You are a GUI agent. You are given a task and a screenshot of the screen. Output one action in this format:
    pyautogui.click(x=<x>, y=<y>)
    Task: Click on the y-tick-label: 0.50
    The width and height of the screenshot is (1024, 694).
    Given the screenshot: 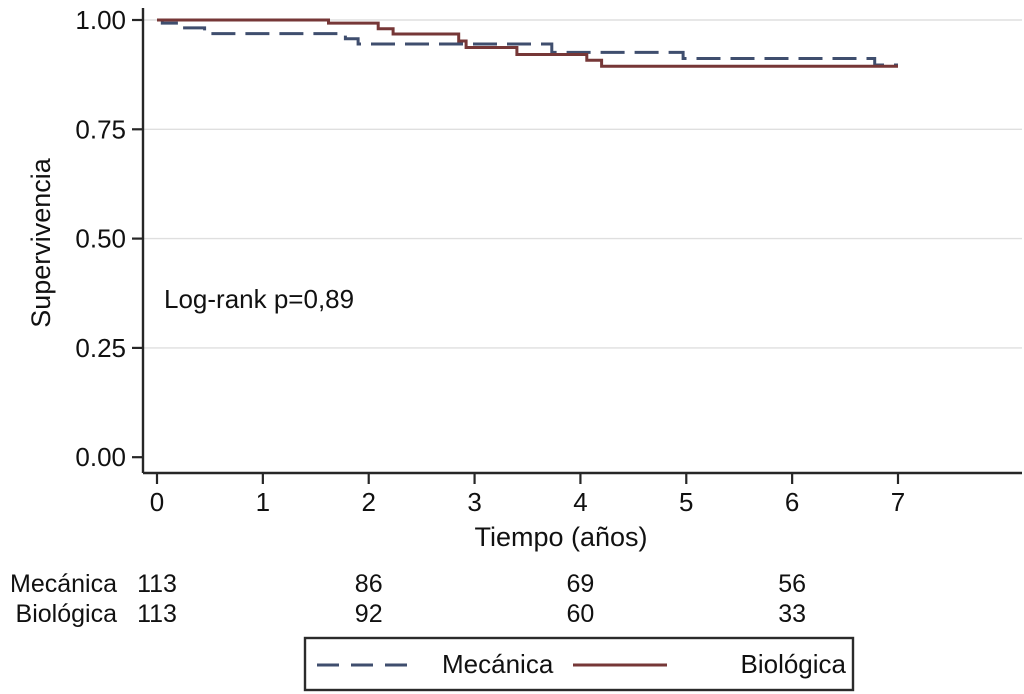 What is the action you would take?
    pyautogui.click(x=100, y=239)
    